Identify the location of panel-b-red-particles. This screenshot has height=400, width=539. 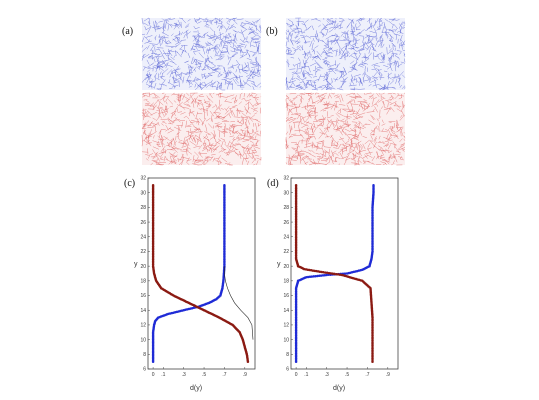
(345, 129).